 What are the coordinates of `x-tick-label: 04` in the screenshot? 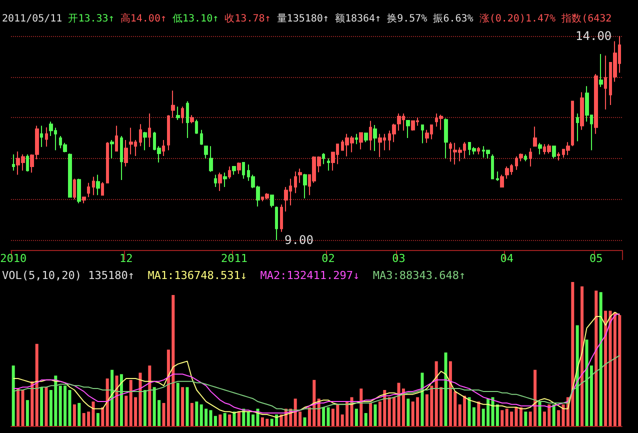 It's located at (507, 258).